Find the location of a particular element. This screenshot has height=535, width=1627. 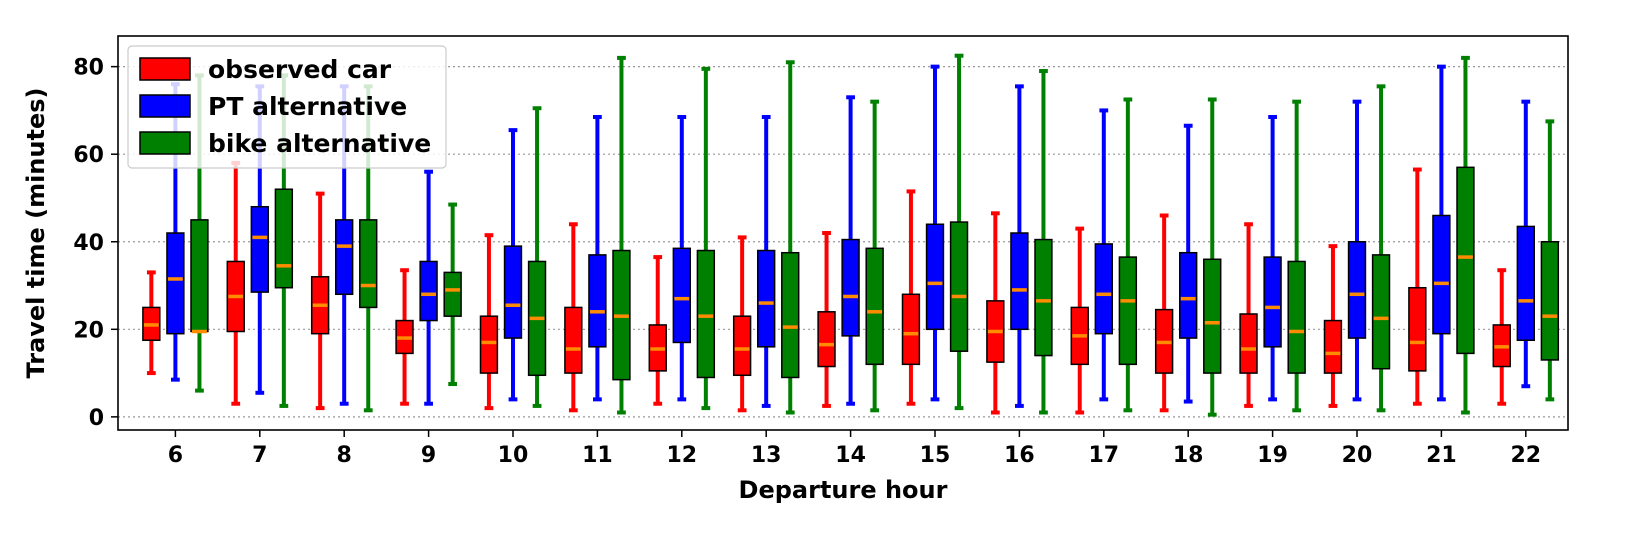

legend-item-pt-alternative: PT alternative is located at coordinates (273, 106).